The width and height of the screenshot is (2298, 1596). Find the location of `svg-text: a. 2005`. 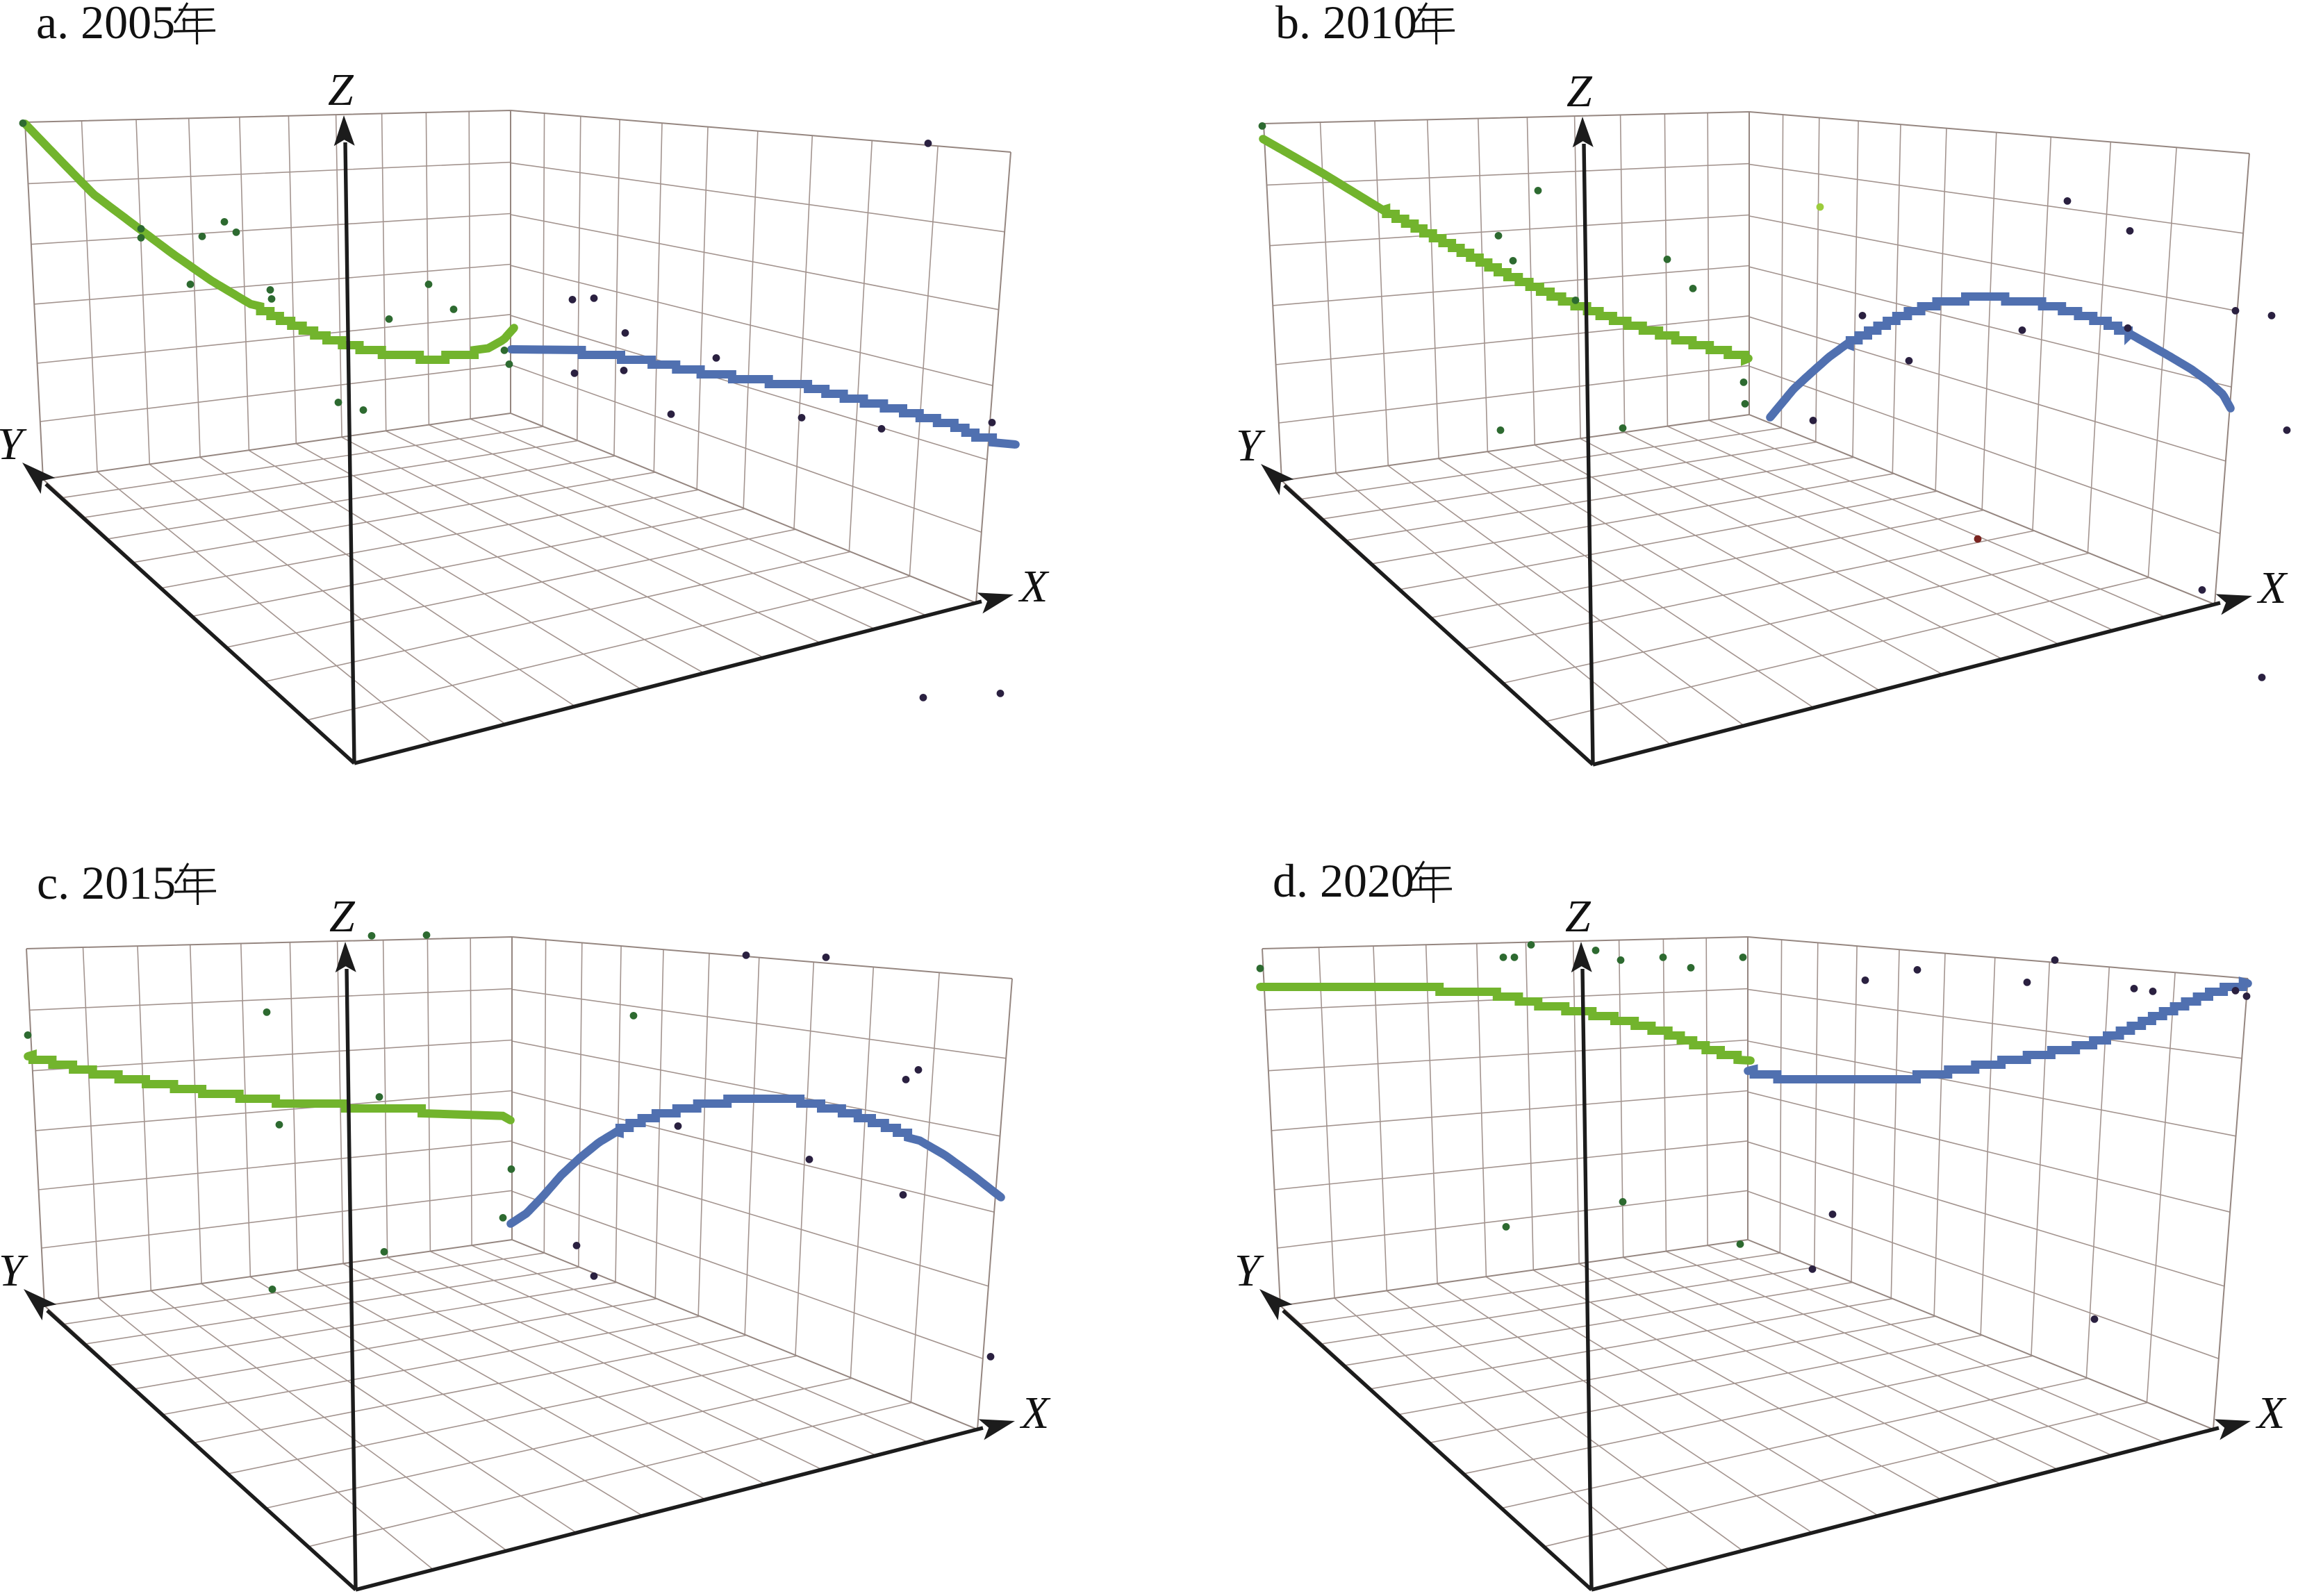

svg-text: a. 2005 is located at coordinates (105, 24).